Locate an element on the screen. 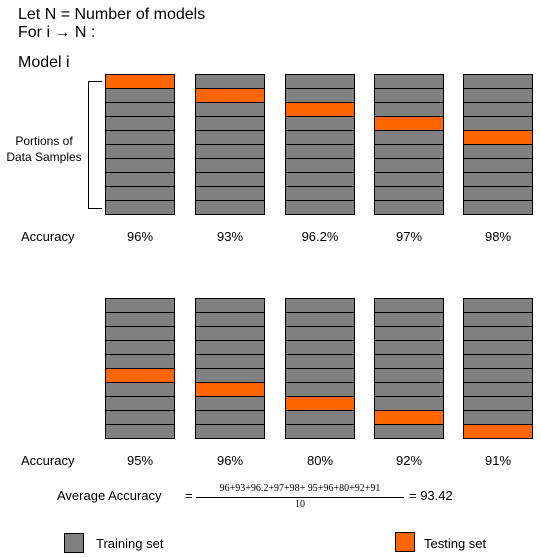 This screenshot has width=541, height=558. model-accuracy-value: 92% is located at coordinates (409, 460).